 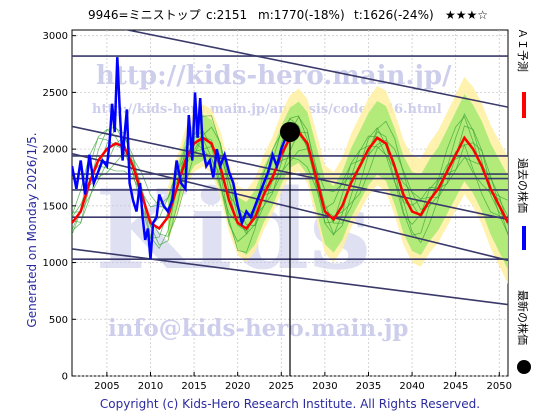 What do you see at coordinates (466, 15) in the screenshot?
I see `header-stars: ★★★☆` at bounding box center [466, 15].